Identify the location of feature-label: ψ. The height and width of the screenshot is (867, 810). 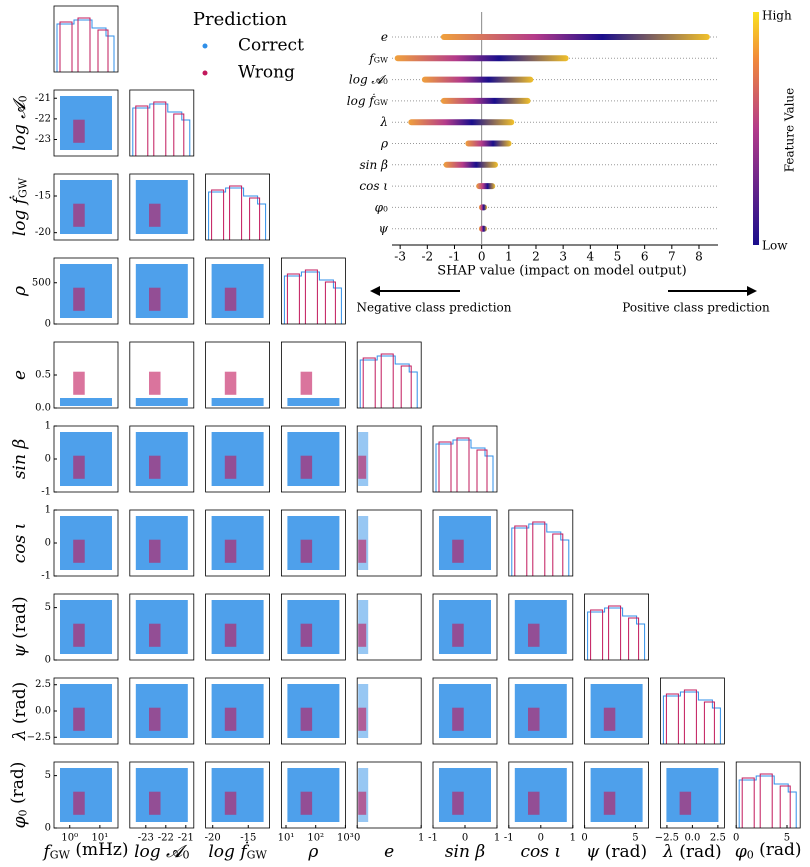
(384, 228).